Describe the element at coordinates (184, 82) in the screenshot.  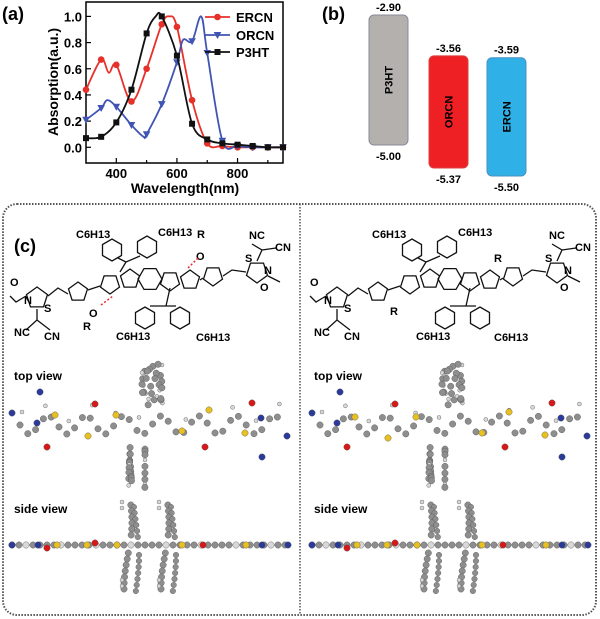
I see `plot-frame` at that location.